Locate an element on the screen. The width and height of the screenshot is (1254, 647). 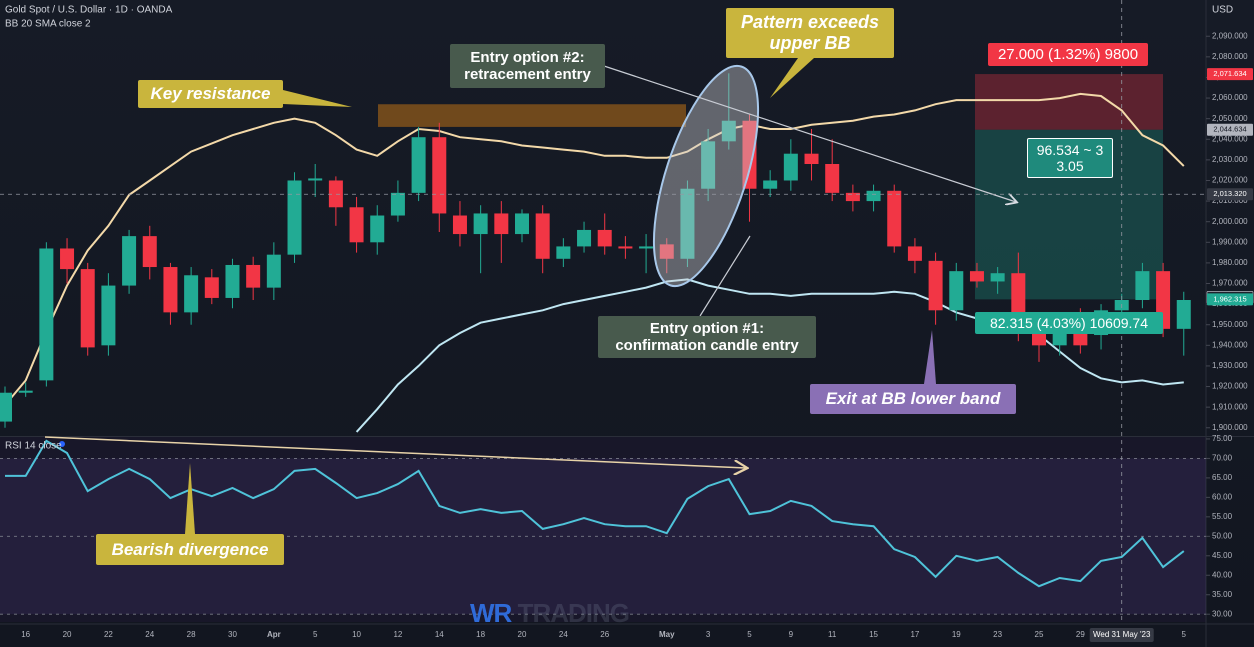
entry2-arrow is located at coordinates (809, 133).